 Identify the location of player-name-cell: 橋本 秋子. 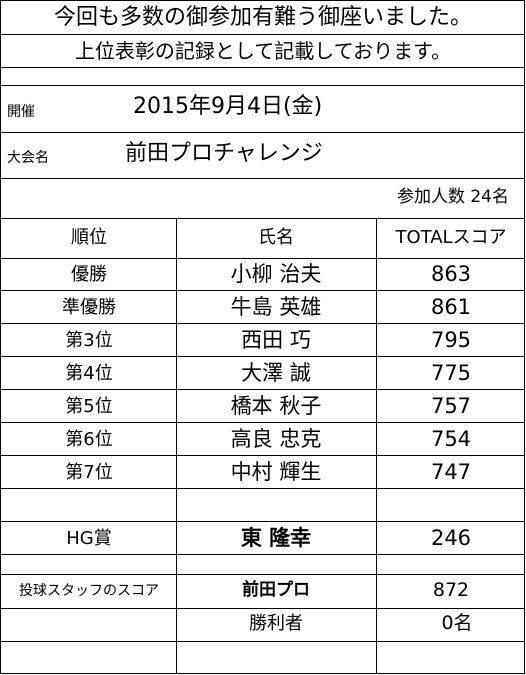
(276, 406).